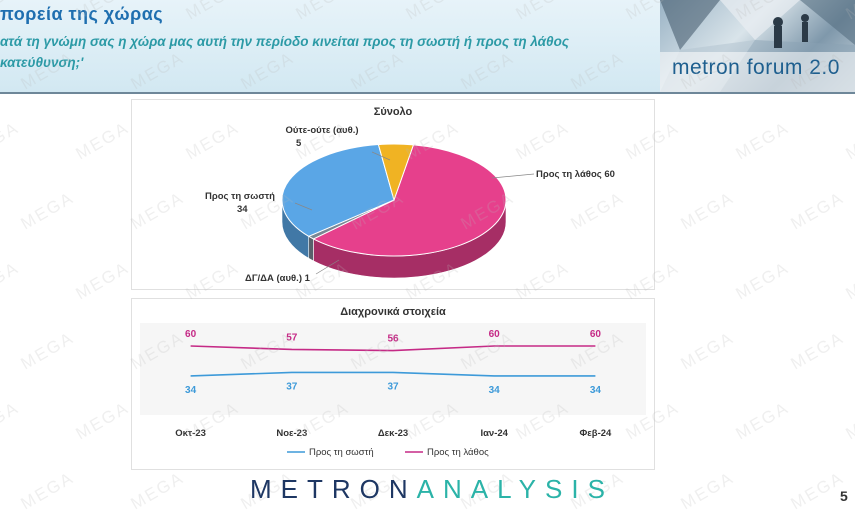  What do you see at coordinates (849, 140) in the screenshot?
I see `watermark-text-26: MEGA` at bounding box center [849, 140].